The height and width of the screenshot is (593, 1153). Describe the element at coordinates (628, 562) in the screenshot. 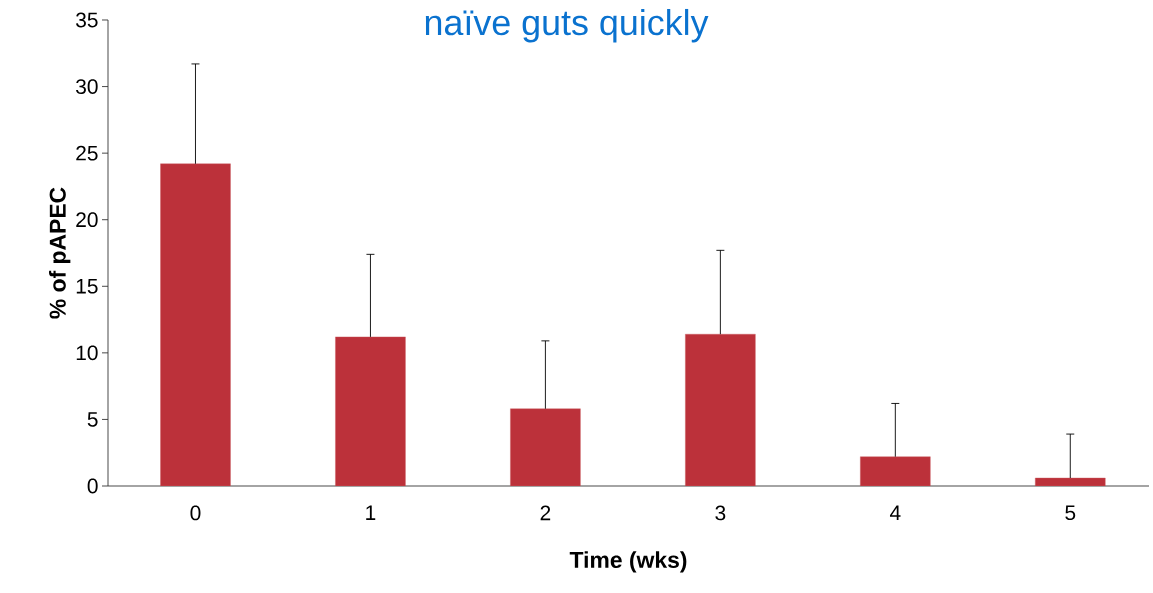

I see `x-axis-title: Time (wks)` at that location.